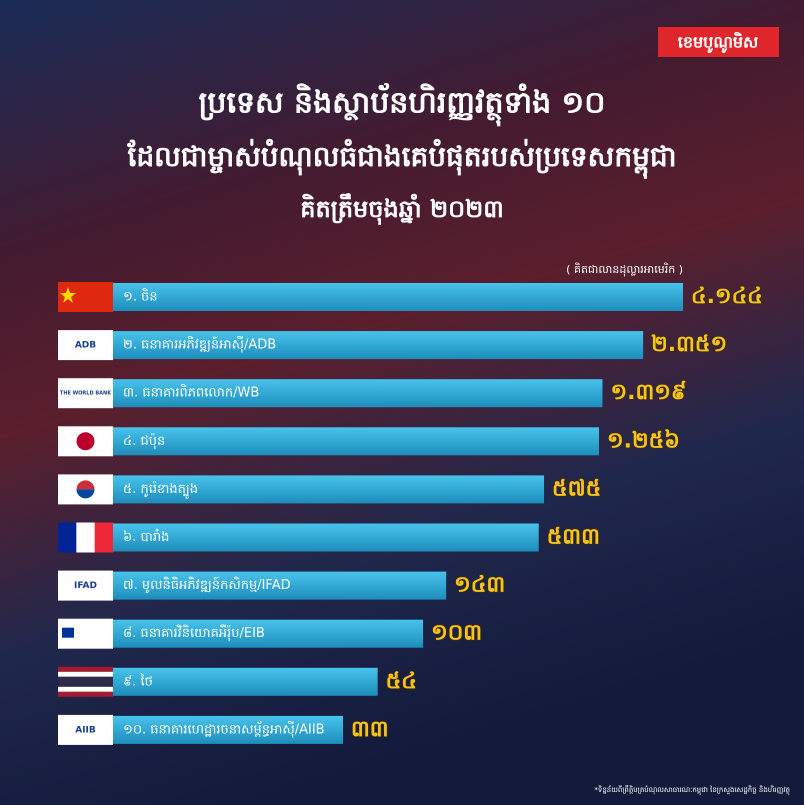 The width and height of the screenshot is (804, 805). I want to click on category-label: ៣. ធនាគារពិភពលោក/WB, so click(191, 392).